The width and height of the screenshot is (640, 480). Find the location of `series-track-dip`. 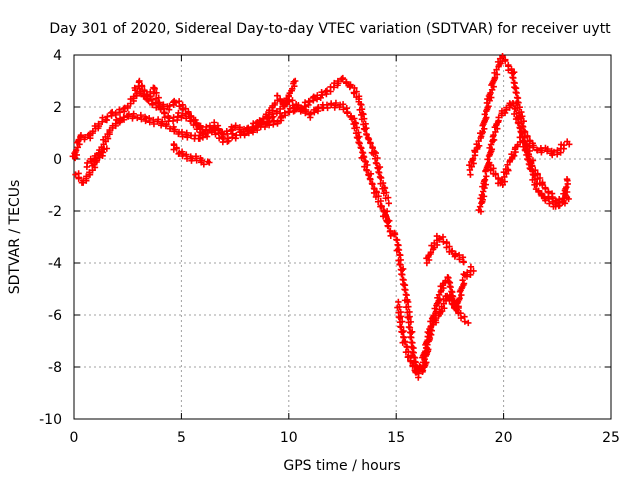

series-track-dip is located at coordinates (433, 324).